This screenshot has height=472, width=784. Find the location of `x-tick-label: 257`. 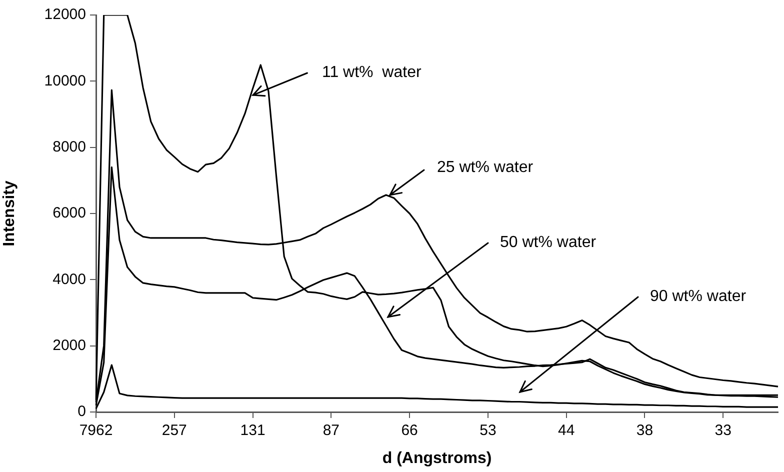

x-tick-label: 257 is located at coordinates (174, 431).